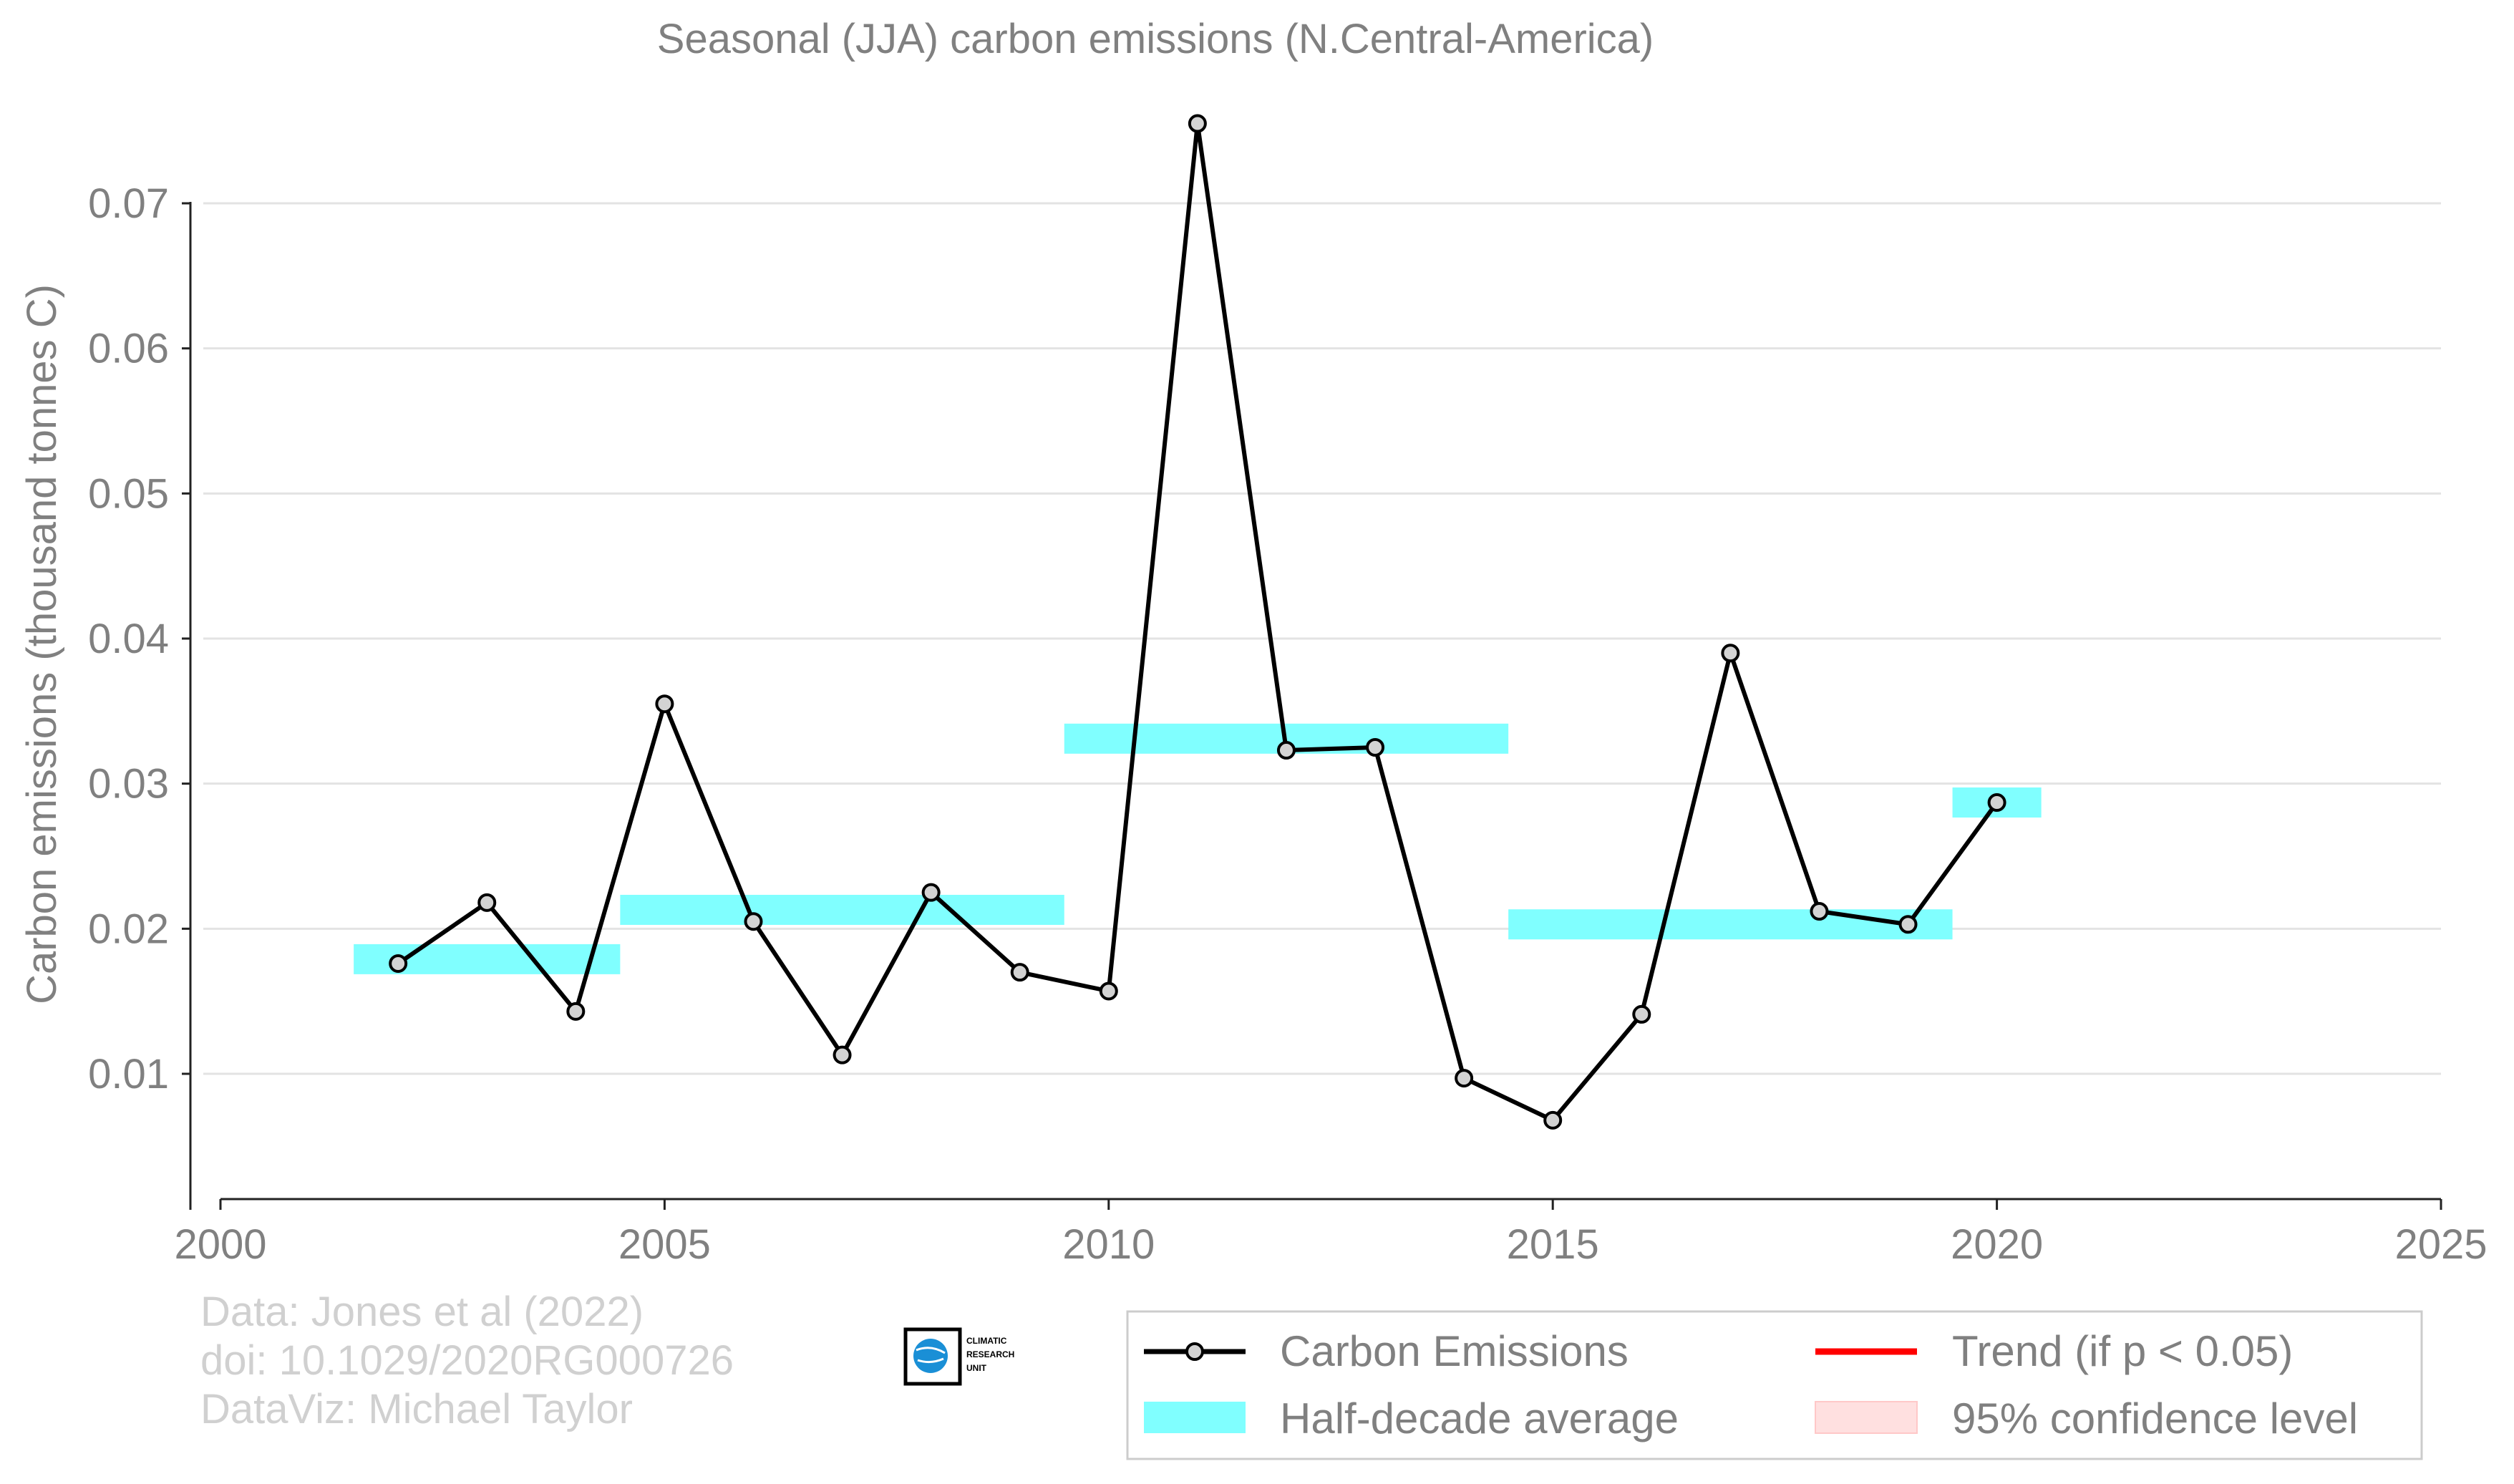 The height and width of the screenshot is (1484, 2514). I want to click on legend-label-confidence: 95% confidence level, so click(2155, 1418).